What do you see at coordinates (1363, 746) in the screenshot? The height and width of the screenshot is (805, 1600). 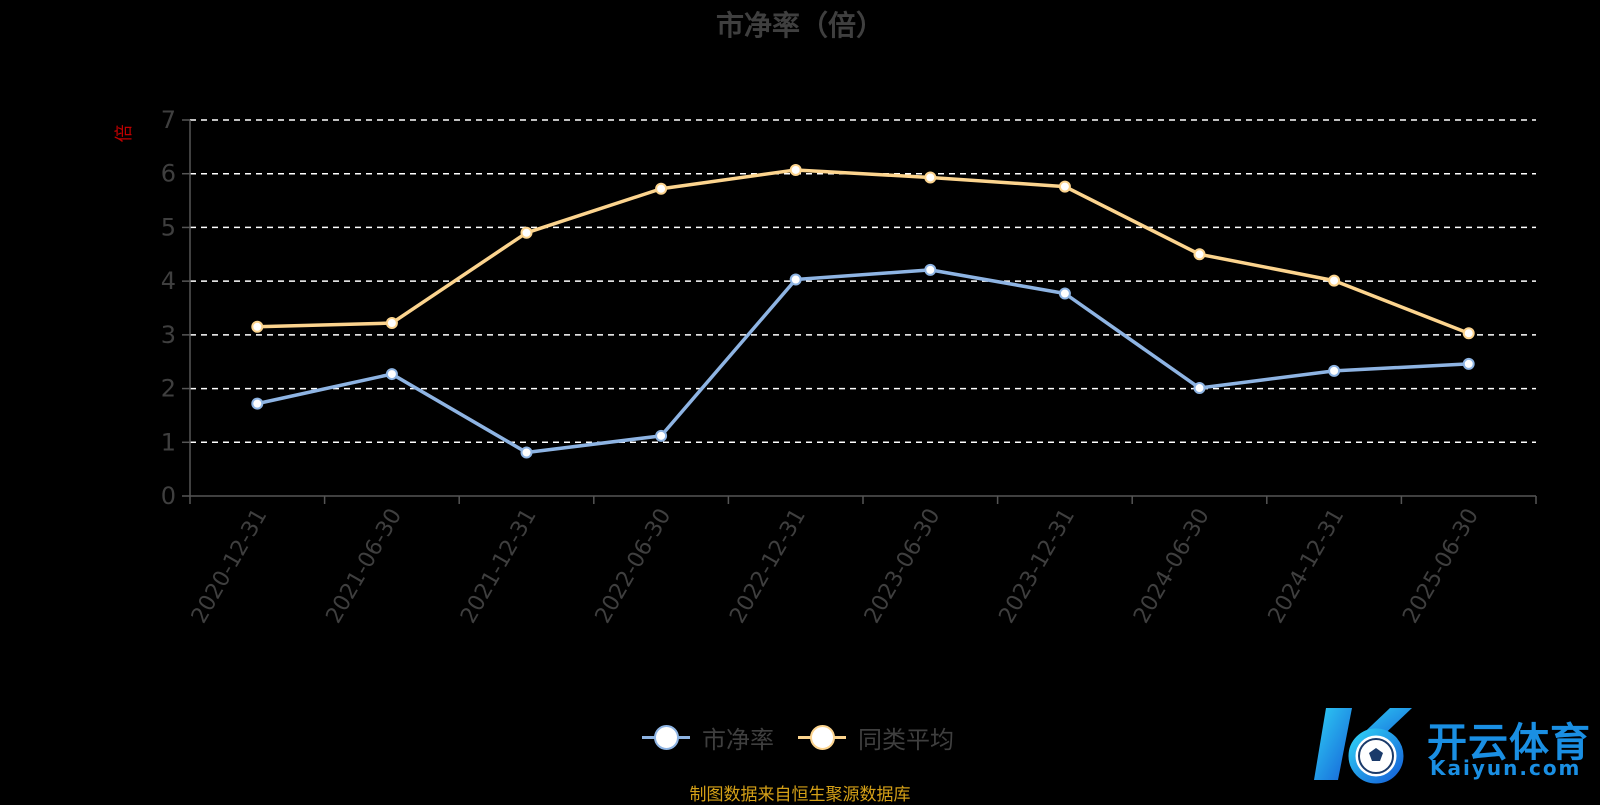 I see `kaiyun-logo-icon` at bounding box center [1363, 746].